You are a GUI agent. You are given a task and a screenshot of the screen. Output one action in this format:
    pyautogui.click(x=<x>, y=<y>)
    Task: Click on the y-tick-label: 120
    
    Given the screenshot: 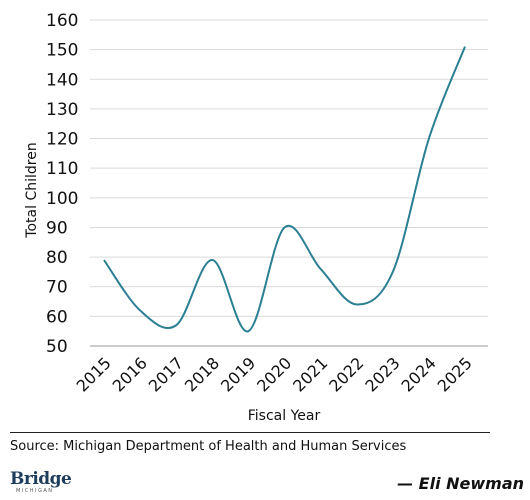 What is the action you would take?
    pyautogui.click(x=62, y=140)
    